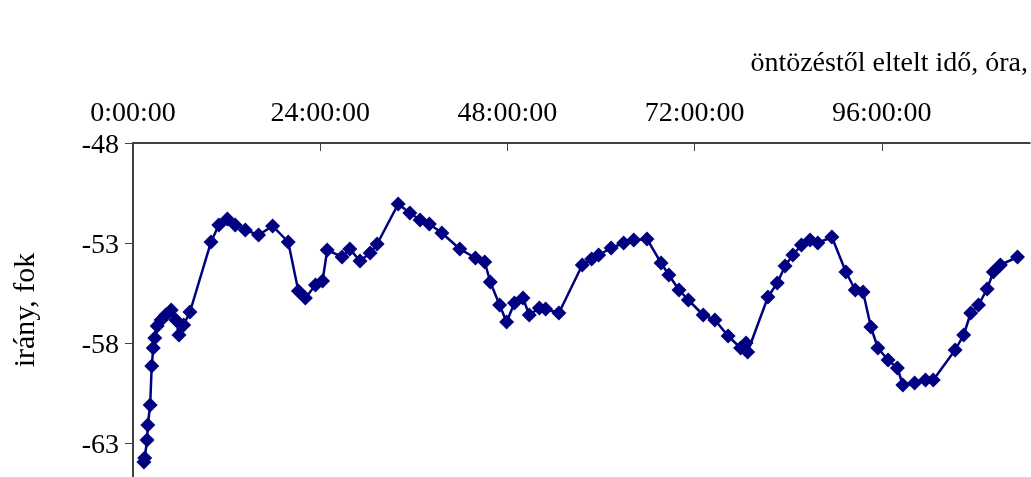 The image size is (1031, 477). I want to click on x-axis-title: öntözéstől eltelt idő, óra,, so click(889, 61).